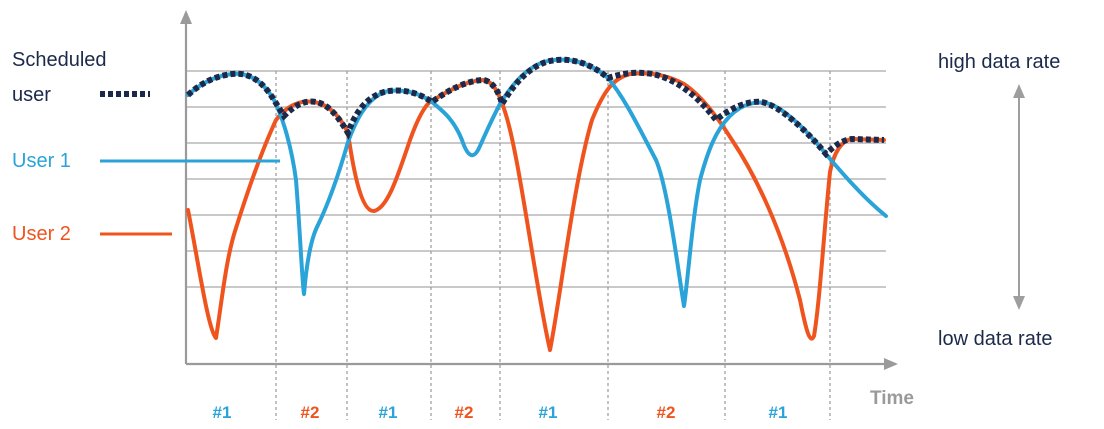 The width and height of the screenshot is (1104, 429). Describe the element at coordinates (310, 412) in the screenshot. I see `slot-label-2: #2` at that location.